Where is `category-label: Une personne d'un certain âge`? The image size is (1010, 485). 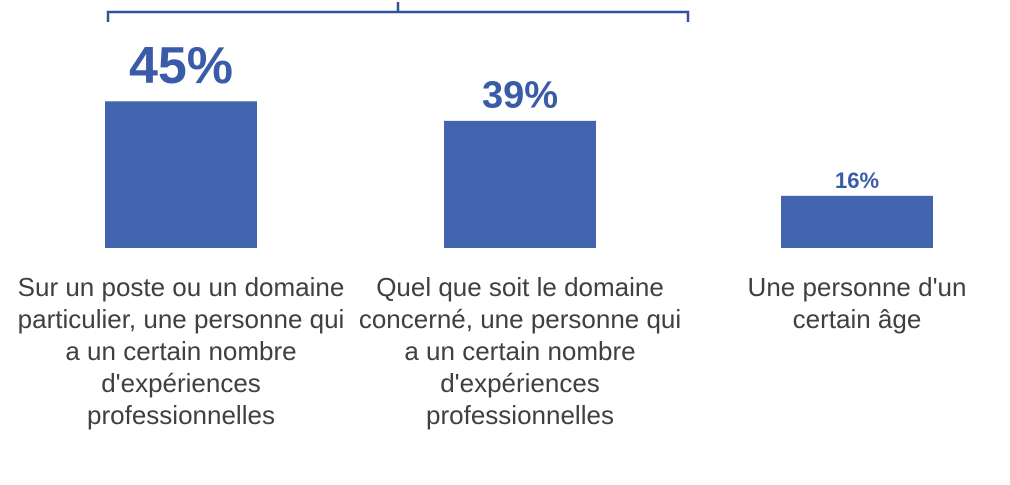
category-label: Une personne d'un certain âge is located at coordinates (857, 303).